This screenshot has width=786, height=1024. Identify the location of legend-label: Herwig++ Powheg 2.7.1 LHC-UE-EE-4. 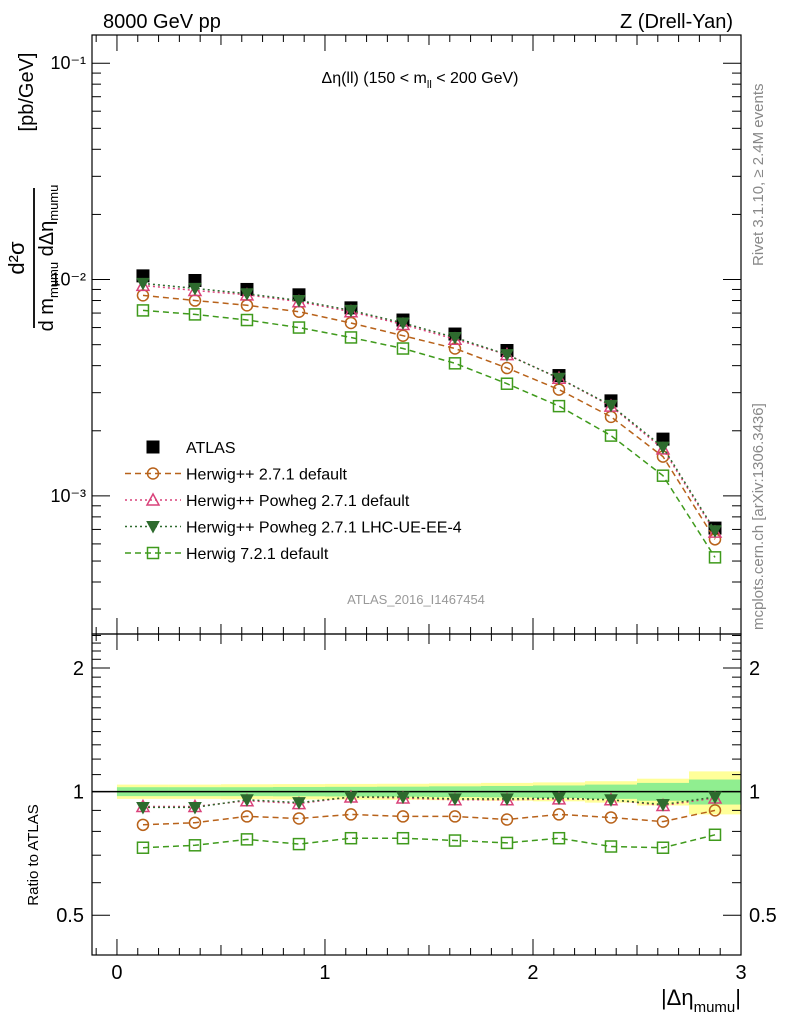
(324, 528).